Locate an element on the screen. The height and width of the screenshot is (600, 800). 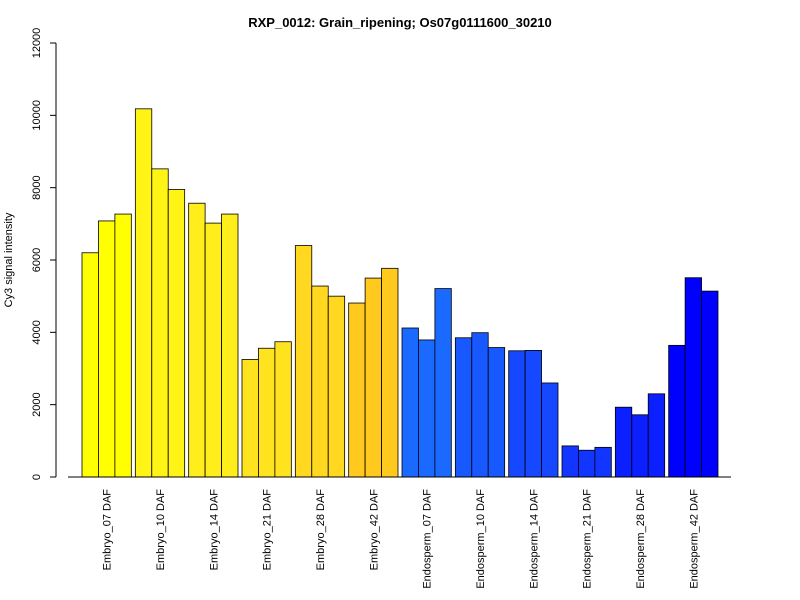
y-axis: 0 2000 4000 6000 8000 10000 12000 is located at coordinates (44, 254).